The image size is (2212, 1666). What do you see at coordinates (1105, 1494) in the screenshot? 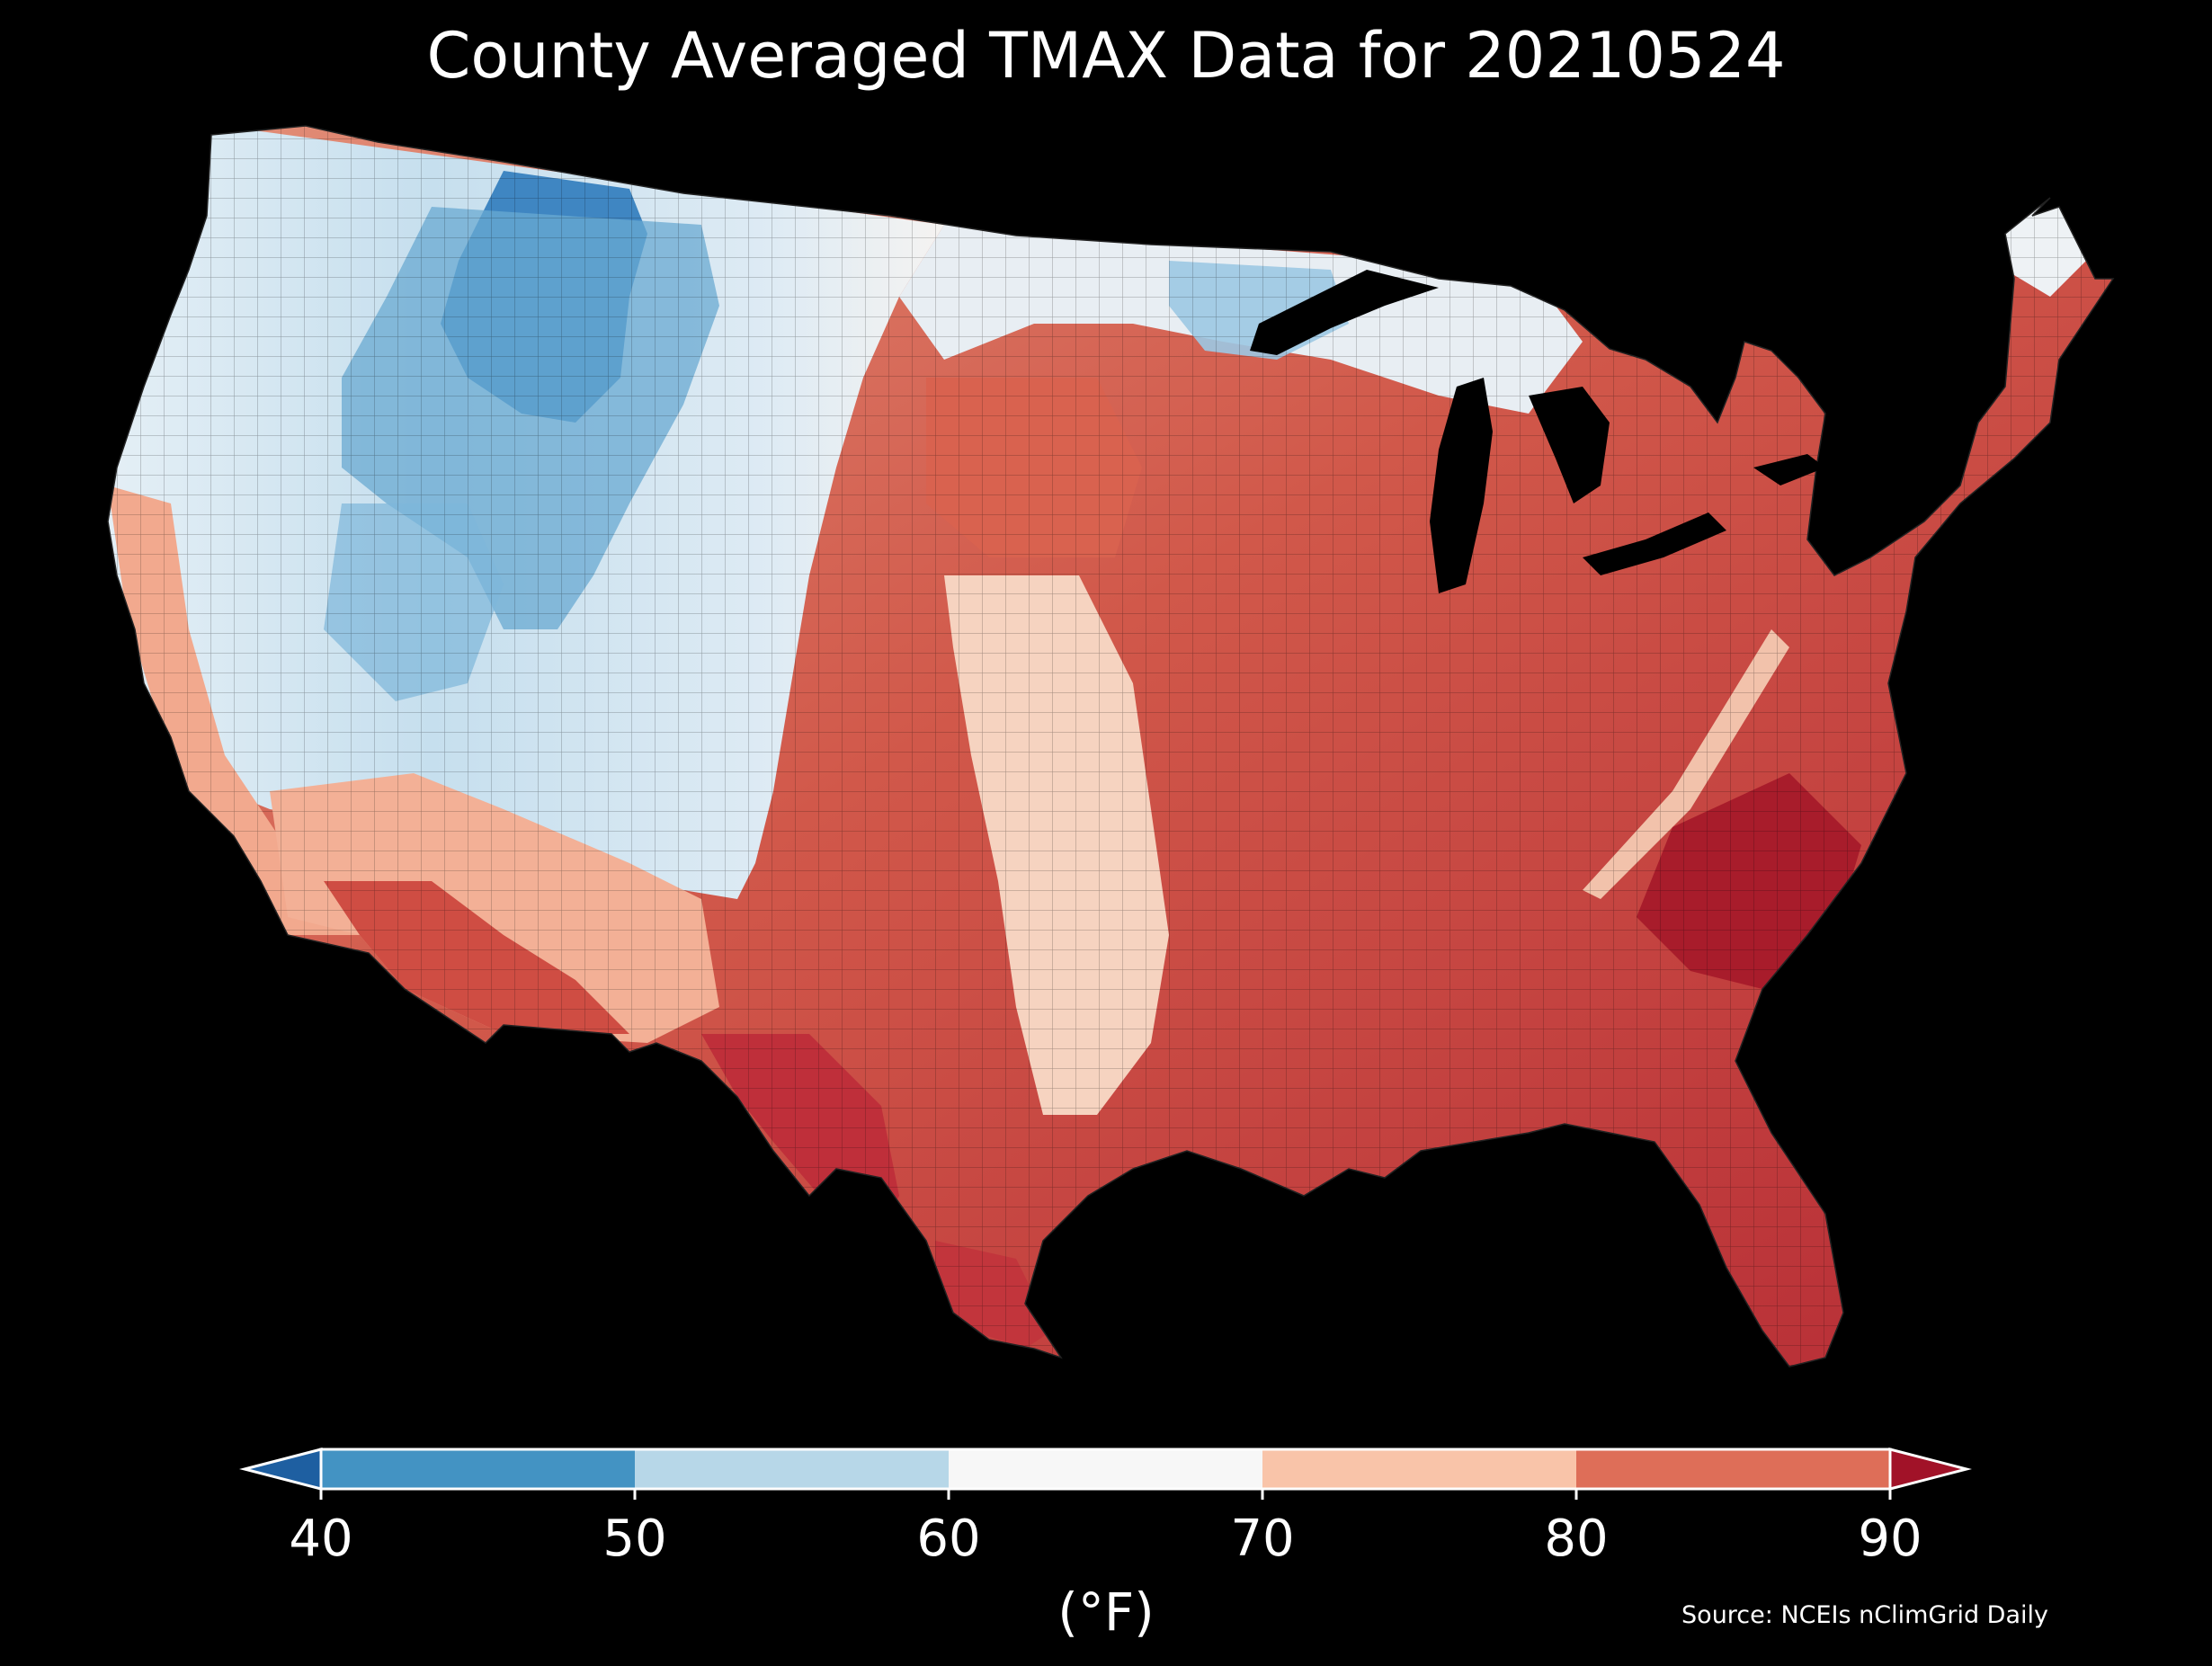
I see `colorbar-ticks` at bounding box center [1105, 1494].